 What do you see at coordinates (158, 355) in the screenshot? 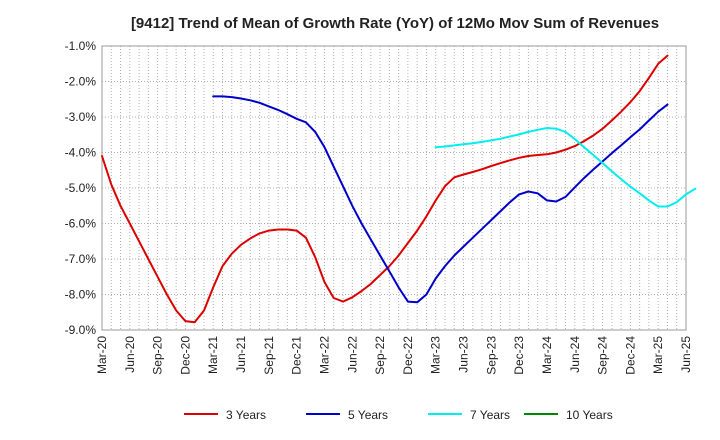
I see `x-tick-label: Sep-20` at bounding box center [158, 355].